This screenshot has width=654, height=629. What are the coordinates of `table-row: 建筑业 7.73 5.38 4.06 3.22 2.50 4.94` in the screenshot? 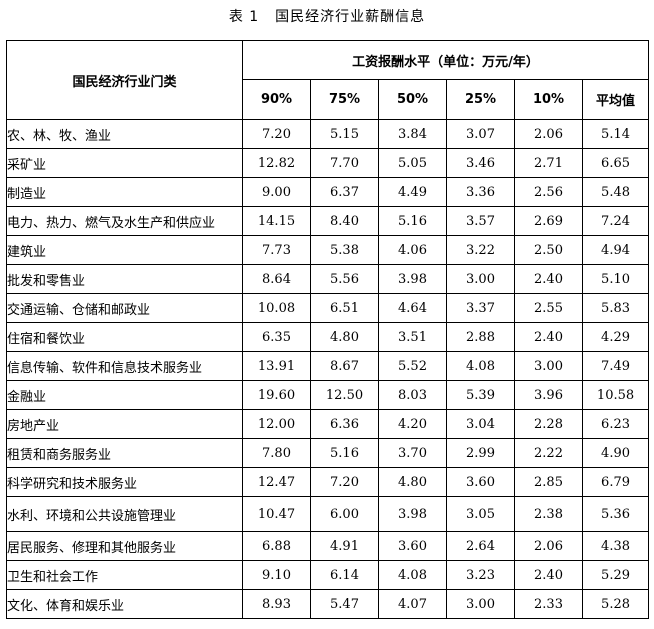 It's located at (328, 250).